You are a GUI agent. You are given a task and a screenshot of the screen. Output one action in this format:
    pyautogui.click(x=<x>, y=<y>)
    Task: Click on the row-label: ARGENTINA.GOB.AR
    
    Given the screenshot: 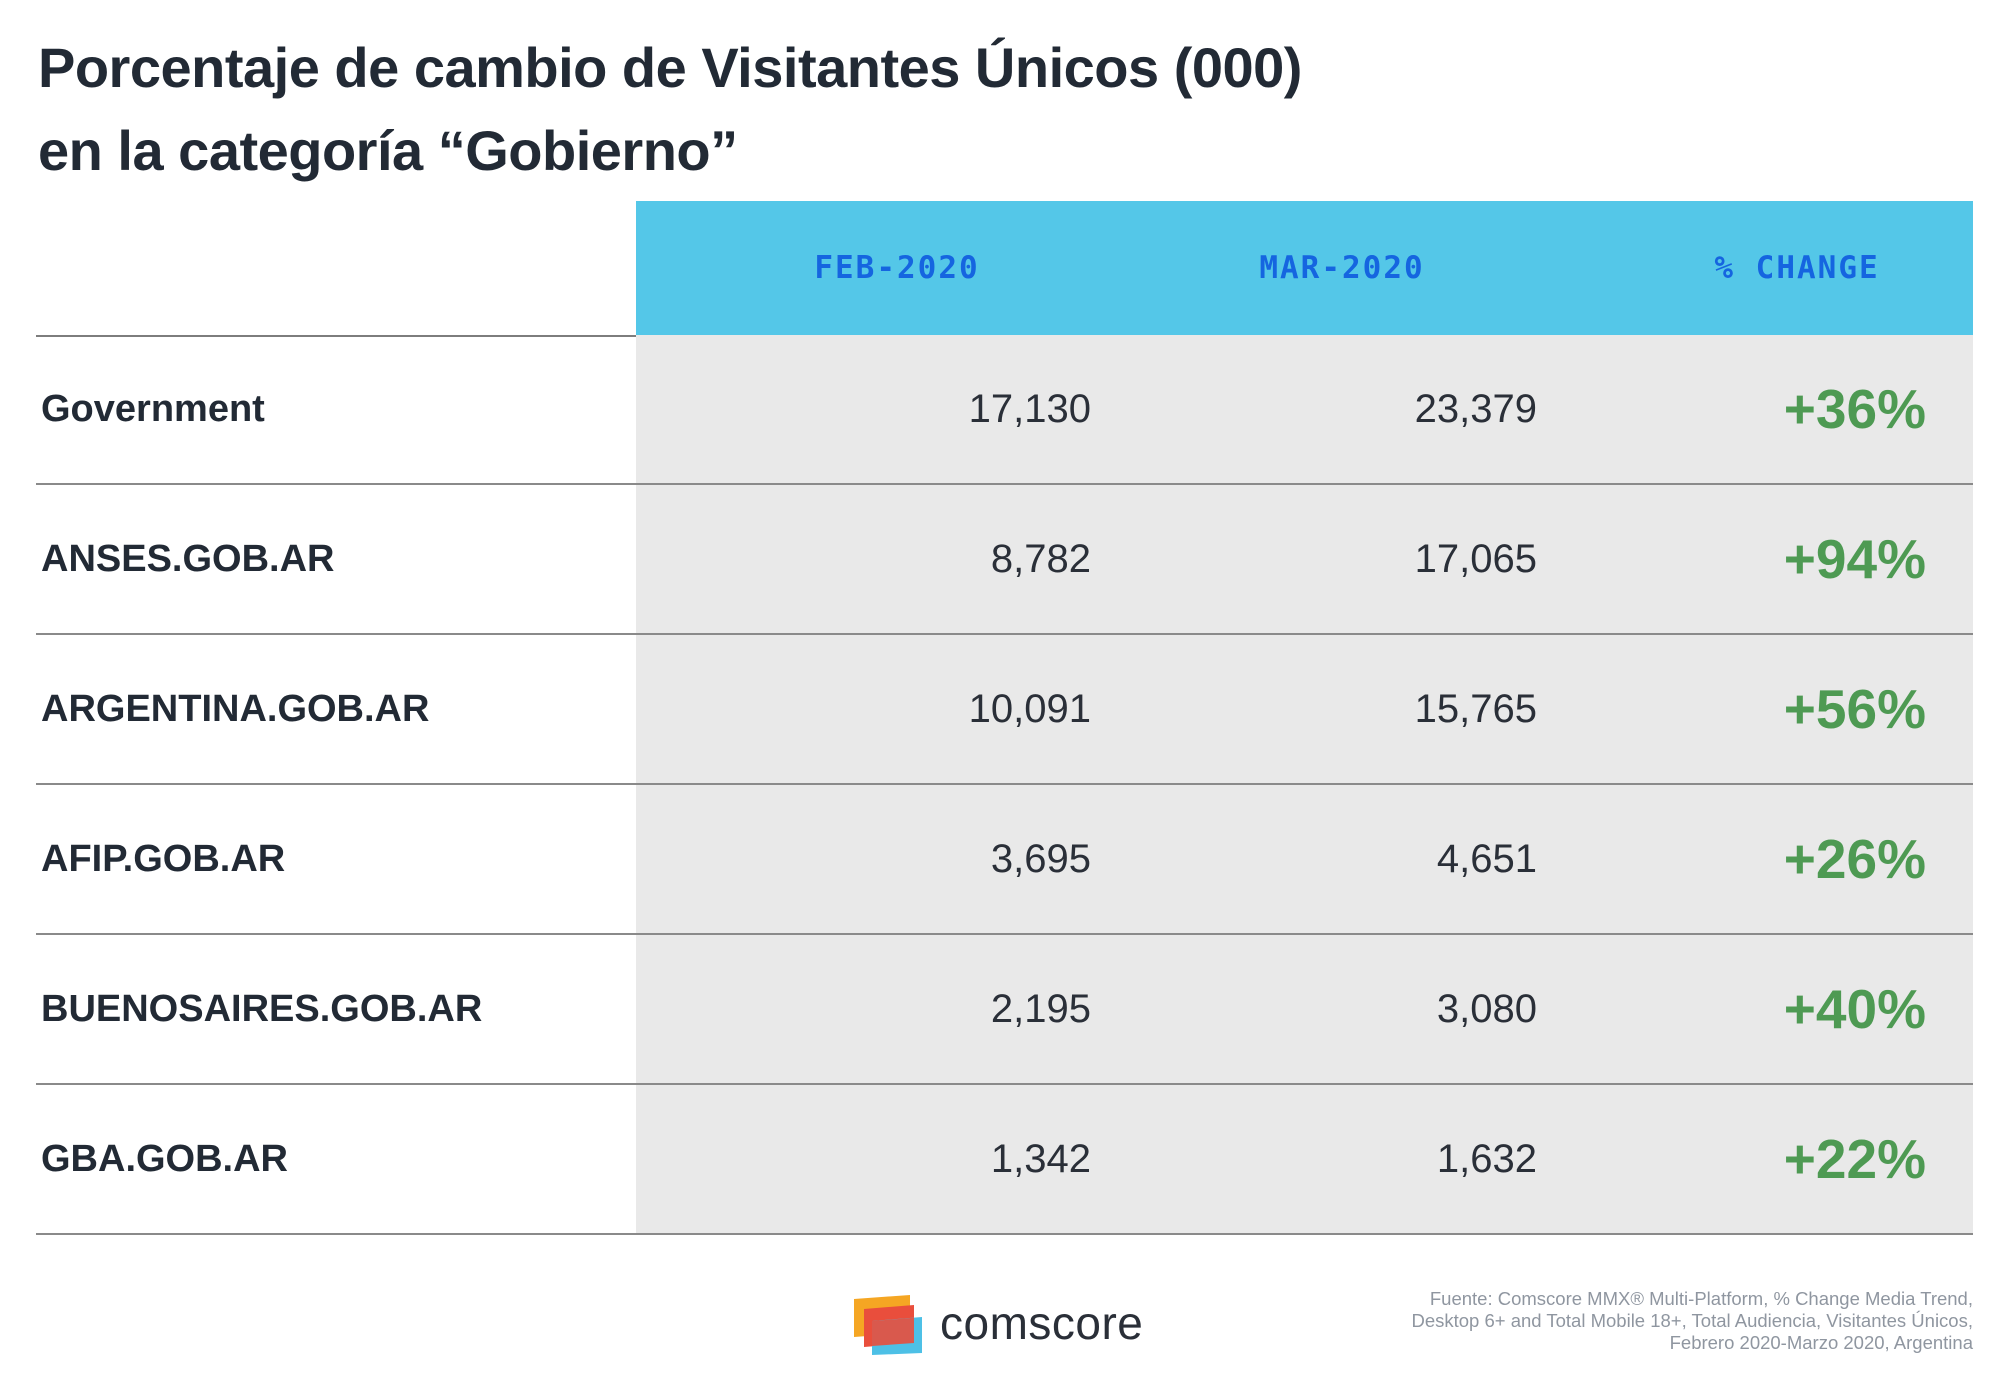 What is the action you would take?
    pyautogui.click(x=235, y=709)
    